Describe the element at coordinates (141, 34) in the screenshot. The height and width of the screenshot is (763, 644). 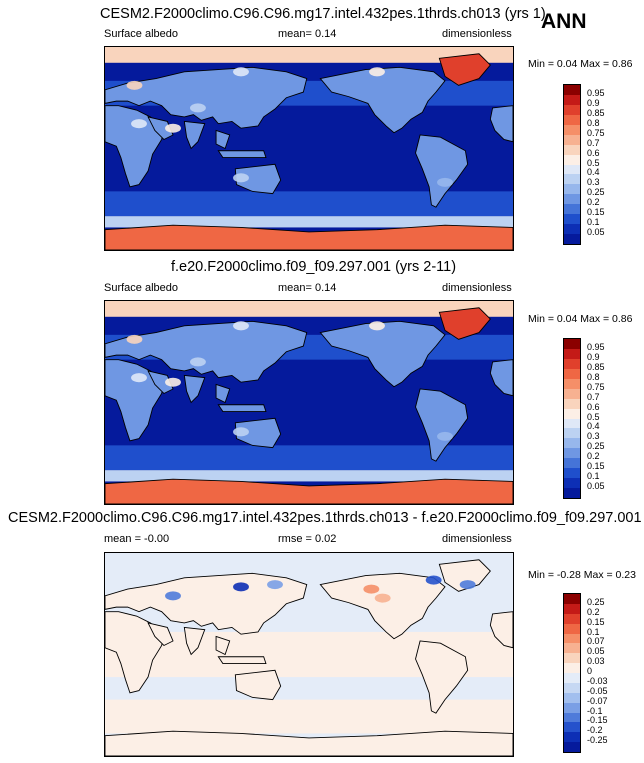
I see `panel-1-variable-label: Surface albedo` at that location.